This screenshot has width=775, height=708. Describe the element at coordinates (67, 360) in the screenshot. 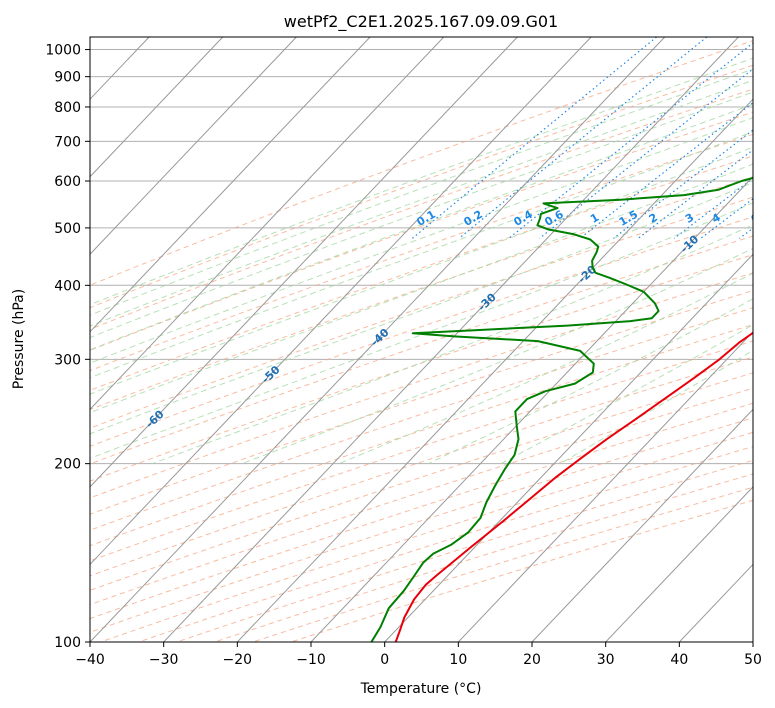

I see `y-tick-label: 300` at that location.